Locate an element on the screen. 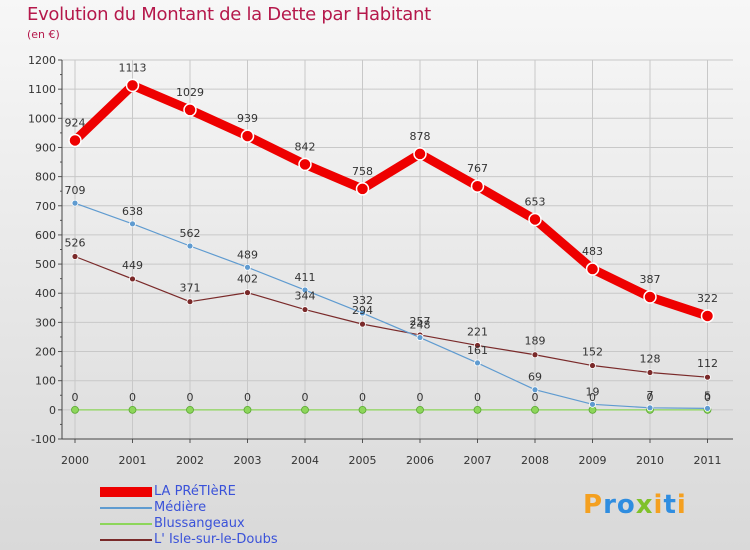 The height and width of the screenshot is (550, 750). legend-label: LA PRéTIèRE is located at coordinates (195, 491).